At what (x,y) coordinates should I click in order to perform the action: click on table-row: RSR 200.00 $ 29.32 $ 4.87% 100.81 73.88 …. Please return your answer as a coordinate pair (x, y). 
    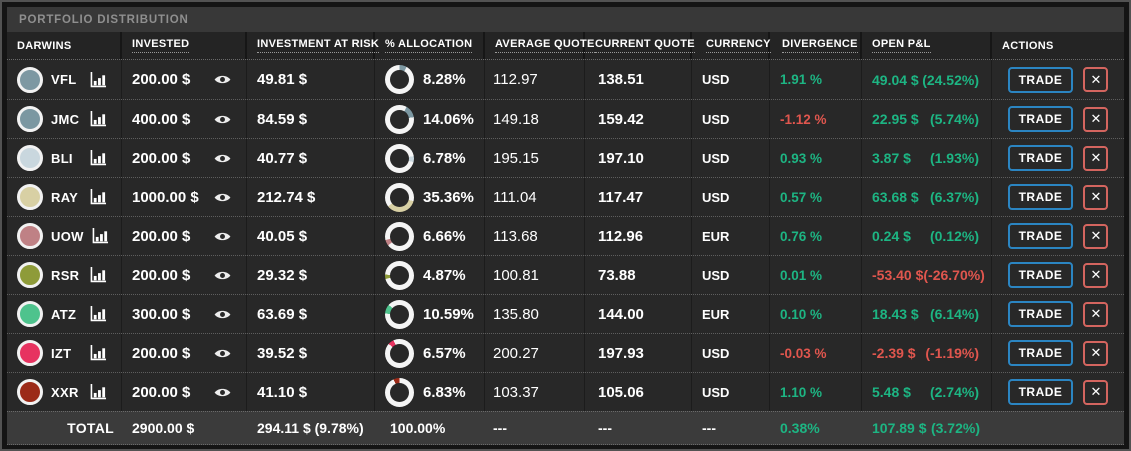
    Looking at the image, I should click on (565, 274).